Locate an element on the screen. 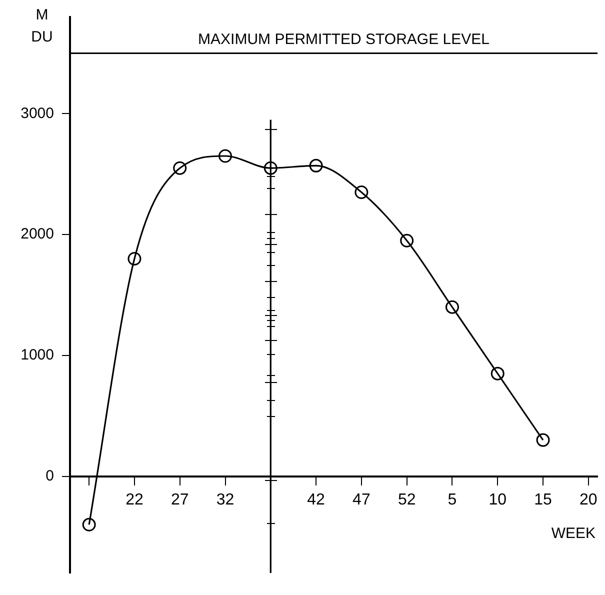 Image resolution: width=605 pixels, height=595 pixels. x-tick-label: 42 is located at coordinates (316, 499).